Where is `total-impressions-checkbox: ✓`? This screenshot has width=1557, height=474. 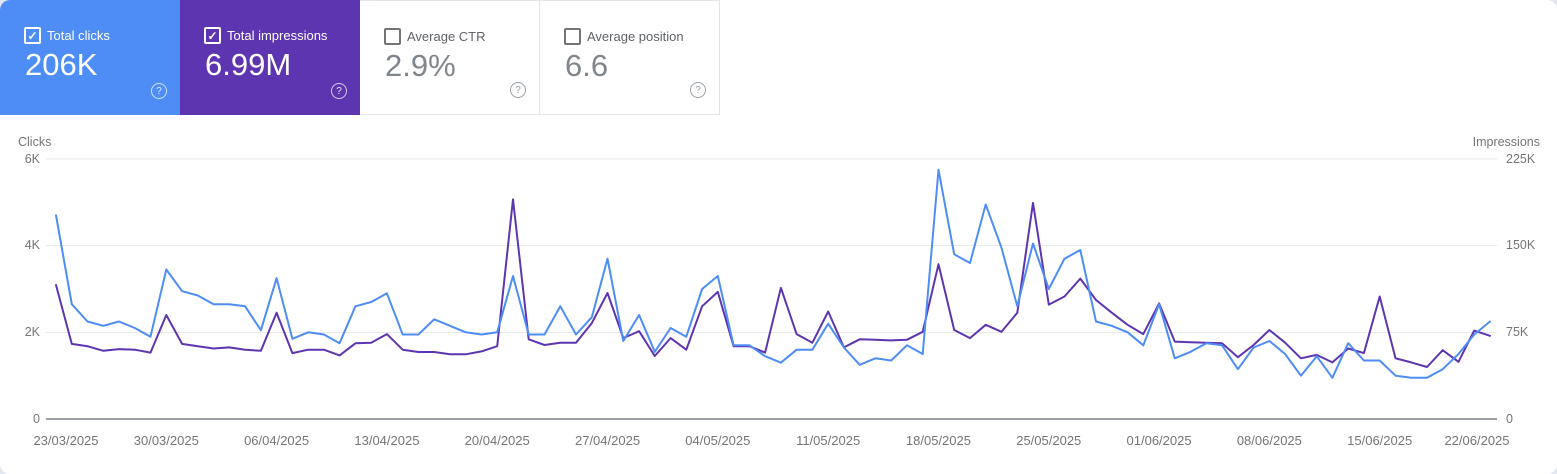 total-impressions-checkbox: ✓ is located at coordinates (212, 35).